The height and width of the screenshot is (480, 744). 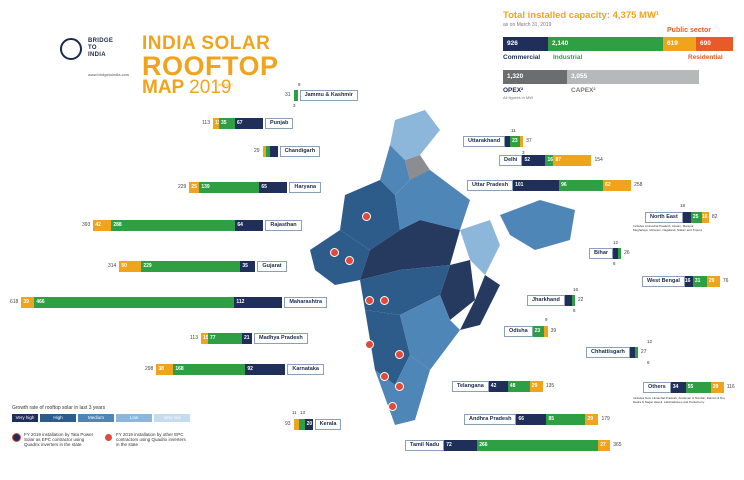 What do you see at coordinates (536, 419) in the screenshot?
I see `state-row-andhra: Andhra Pradesh 66 85 29 179` at bounding box center [536, 419].